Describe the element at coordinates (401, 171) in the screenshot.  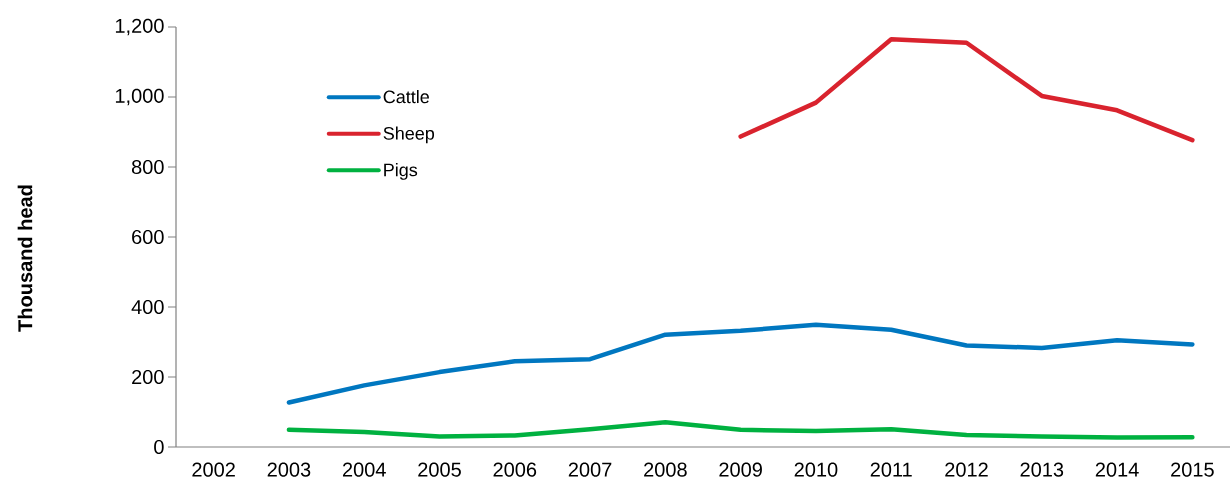
I see `legend-label: Pigs` at that location.